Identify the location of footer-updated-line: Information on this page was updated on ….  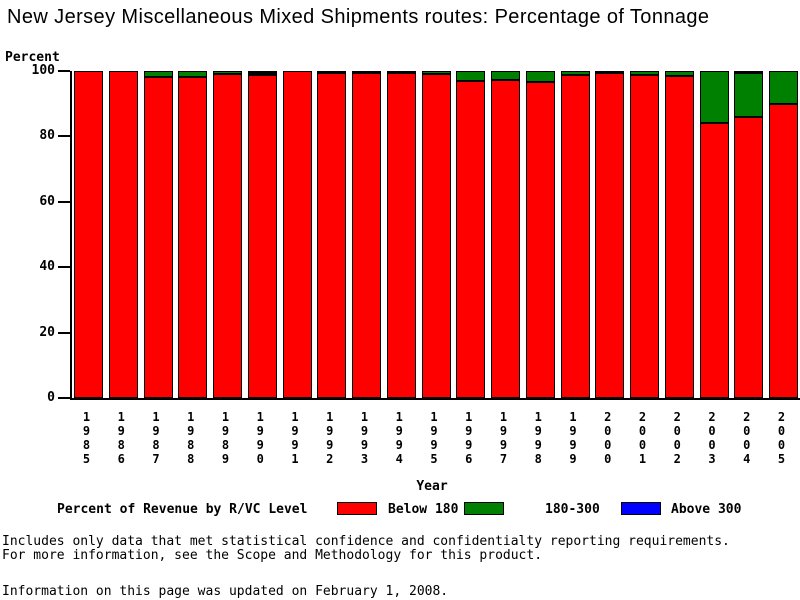
(225, 591).